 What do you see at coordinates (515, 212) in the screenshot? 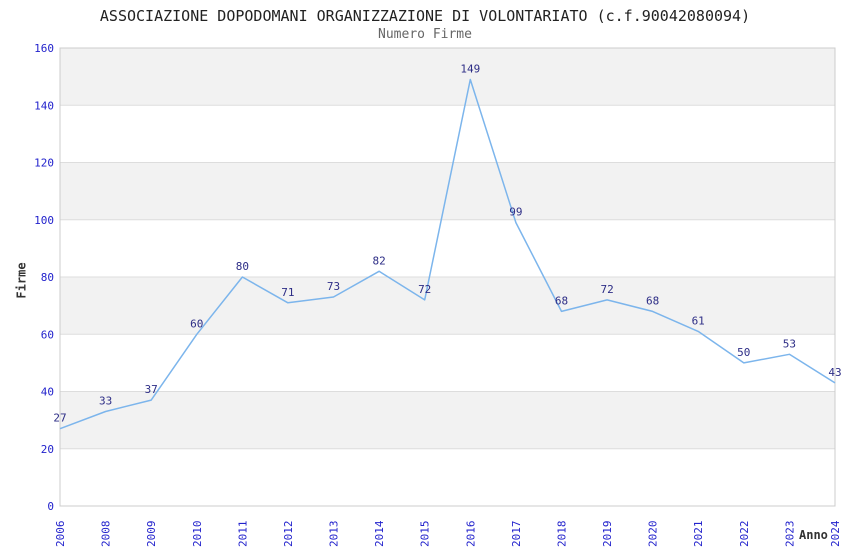
I see `data-label: 99` at bounding box center [515, 212].